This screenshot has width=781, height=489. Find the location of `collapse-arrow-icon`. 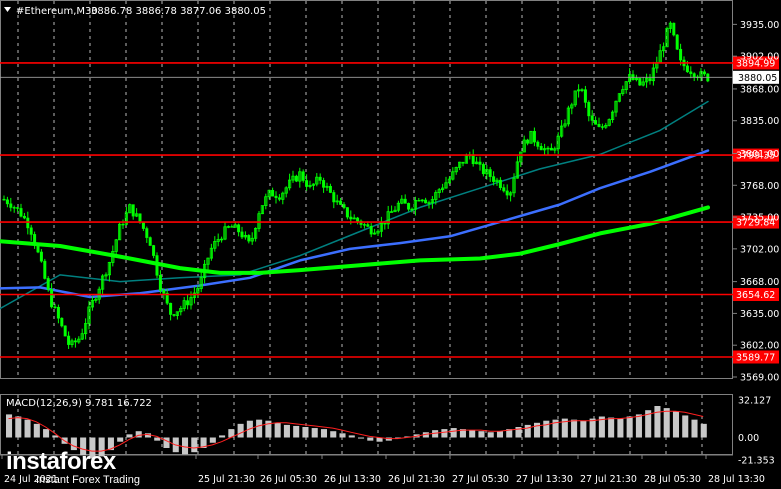

collapse-arrow-icon is located at coordinates (7, 9).